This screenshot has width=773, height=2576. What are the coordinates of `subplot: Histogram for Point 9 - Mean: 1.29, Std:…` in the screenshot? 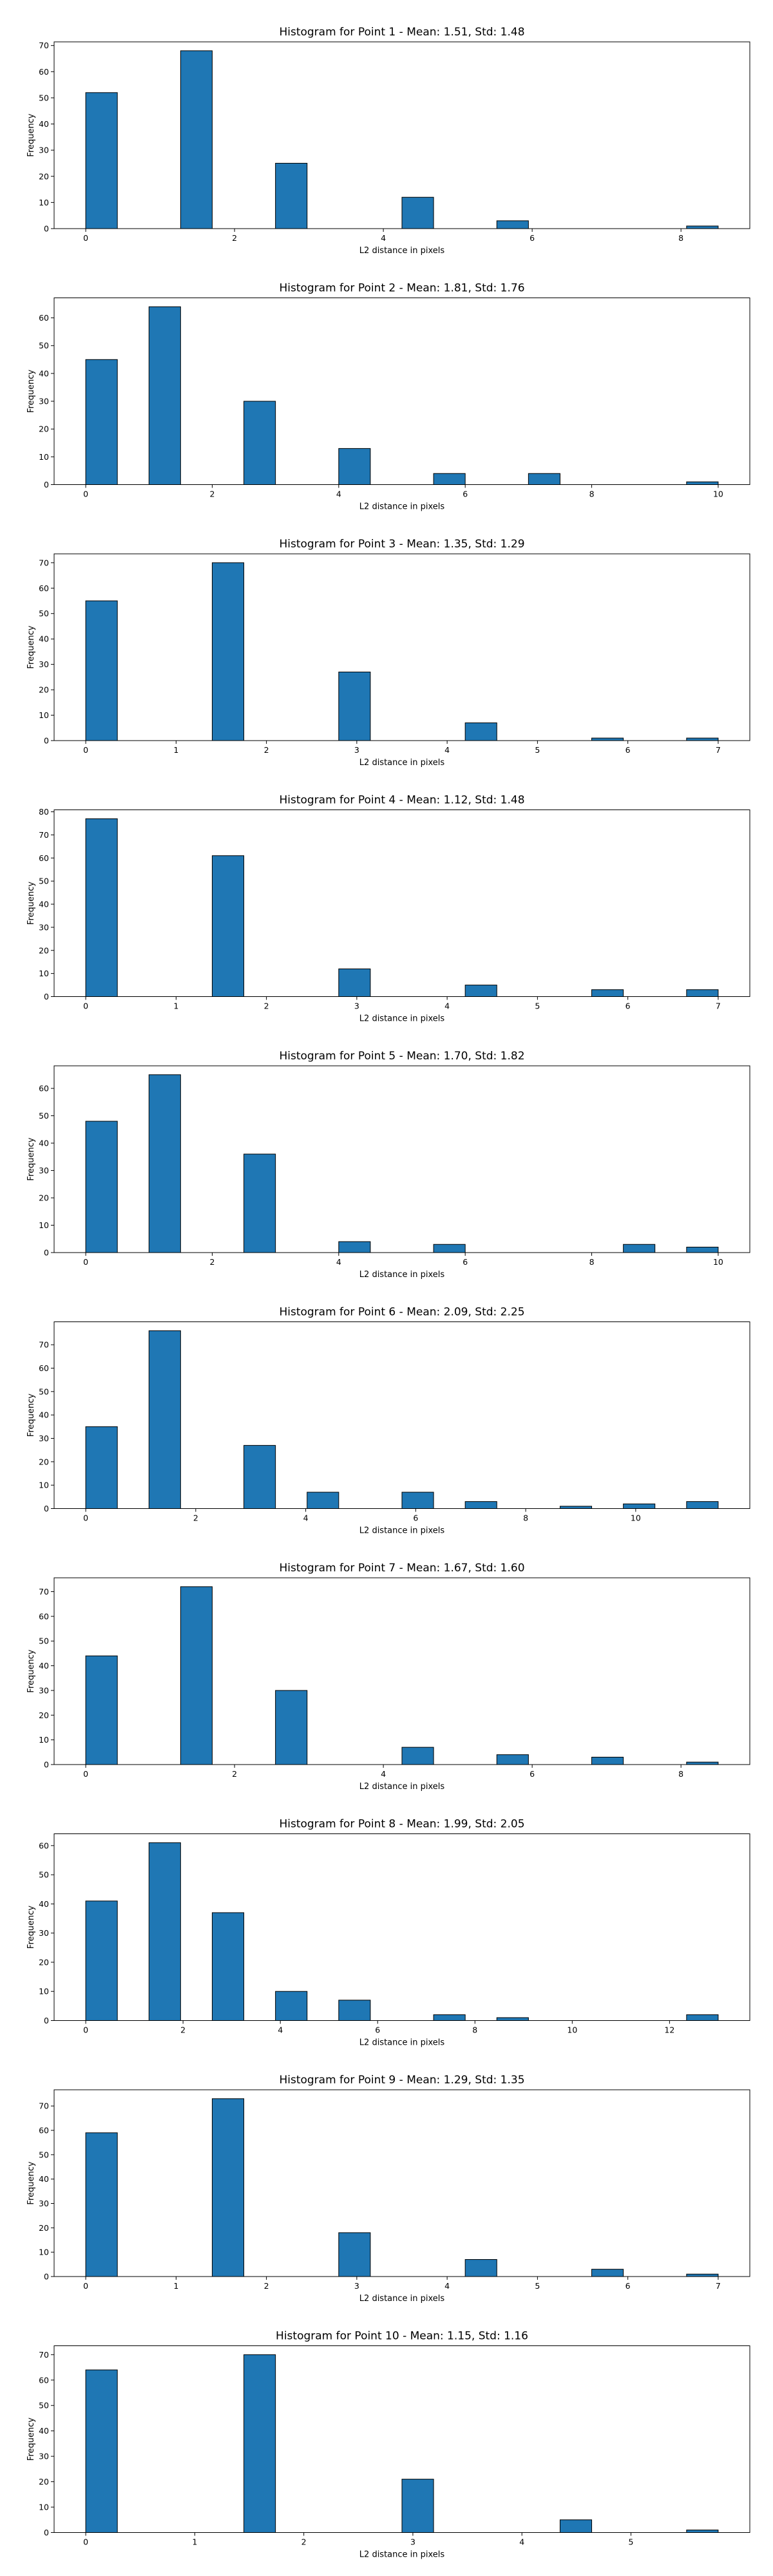 It's located at (388, 2189).